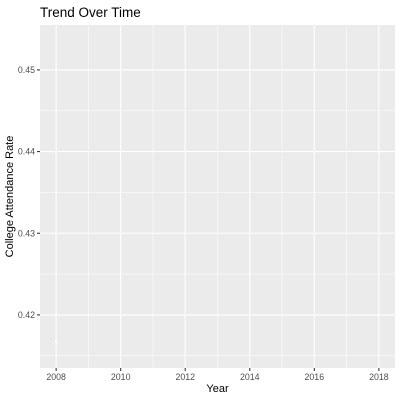  What do you see at coordinates (185, 377) in the screenshot?
I see `x-tick-label: 2012` at bounding box center [185, 377].